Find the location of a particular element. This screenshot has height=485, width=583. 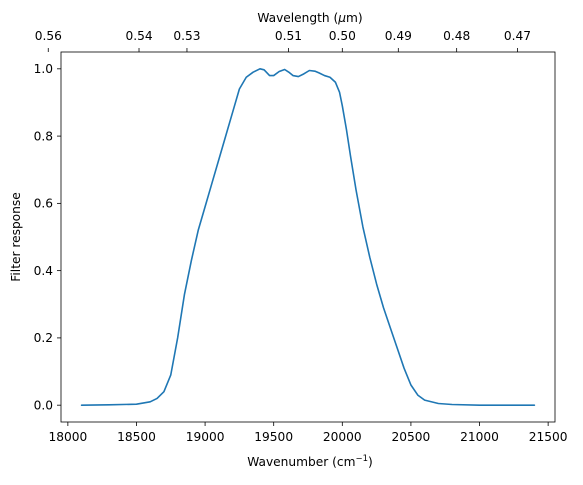

top-x-tick-label: 0.51 is located at coordinates (288, 36).